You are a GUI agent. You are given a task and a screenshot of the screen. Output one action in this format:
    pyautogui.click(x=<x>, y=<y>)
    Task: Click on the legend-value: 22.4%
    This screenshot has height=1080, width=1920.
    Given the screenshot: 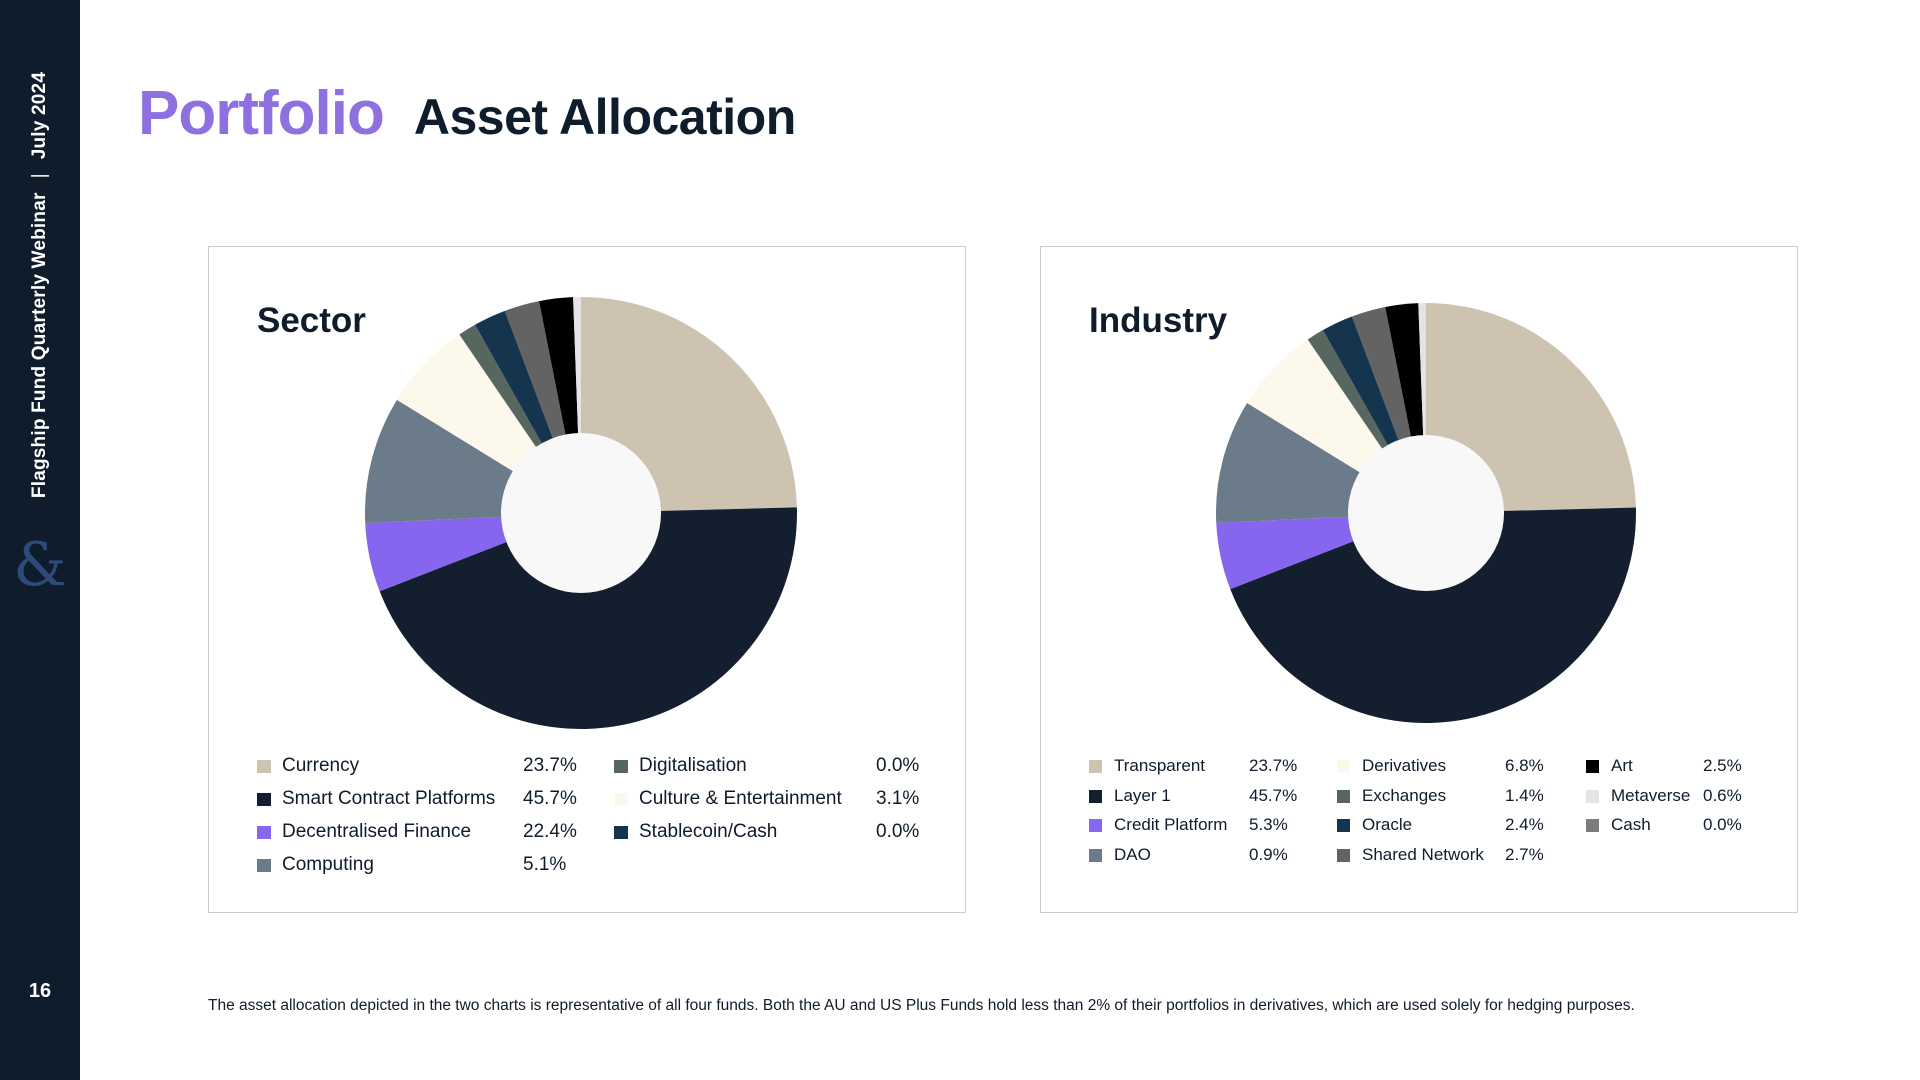 What is the action you would take?
    pyautogui.click(x=550, y=831)
    